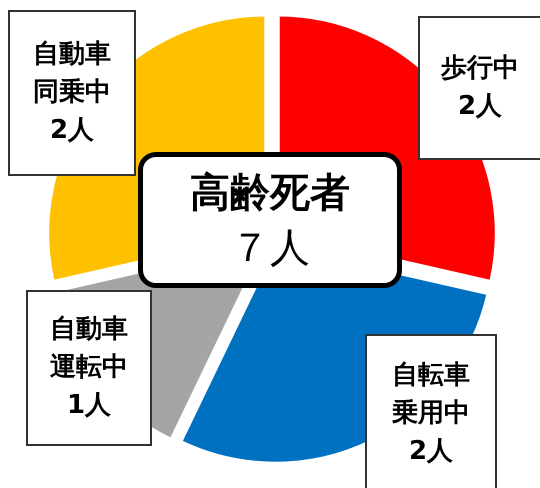 This screenshot has height=488, width=540. Describe the element at coordinates (270, 248) in the screenshot. I see `text: ７人` at that location.